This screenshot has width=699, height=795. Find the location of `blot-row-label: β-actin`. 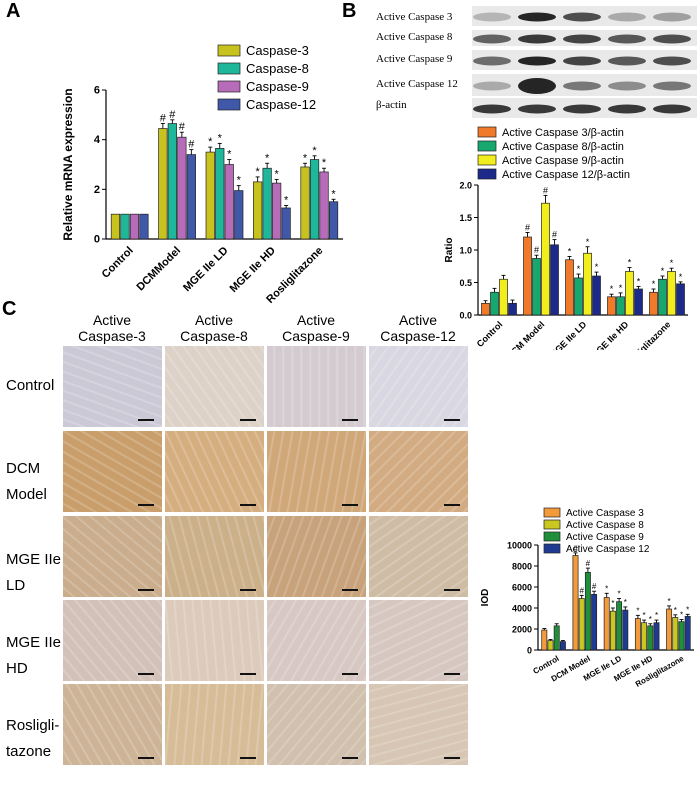

blot-row-label: β-actin is located at coordinates (391, 105).